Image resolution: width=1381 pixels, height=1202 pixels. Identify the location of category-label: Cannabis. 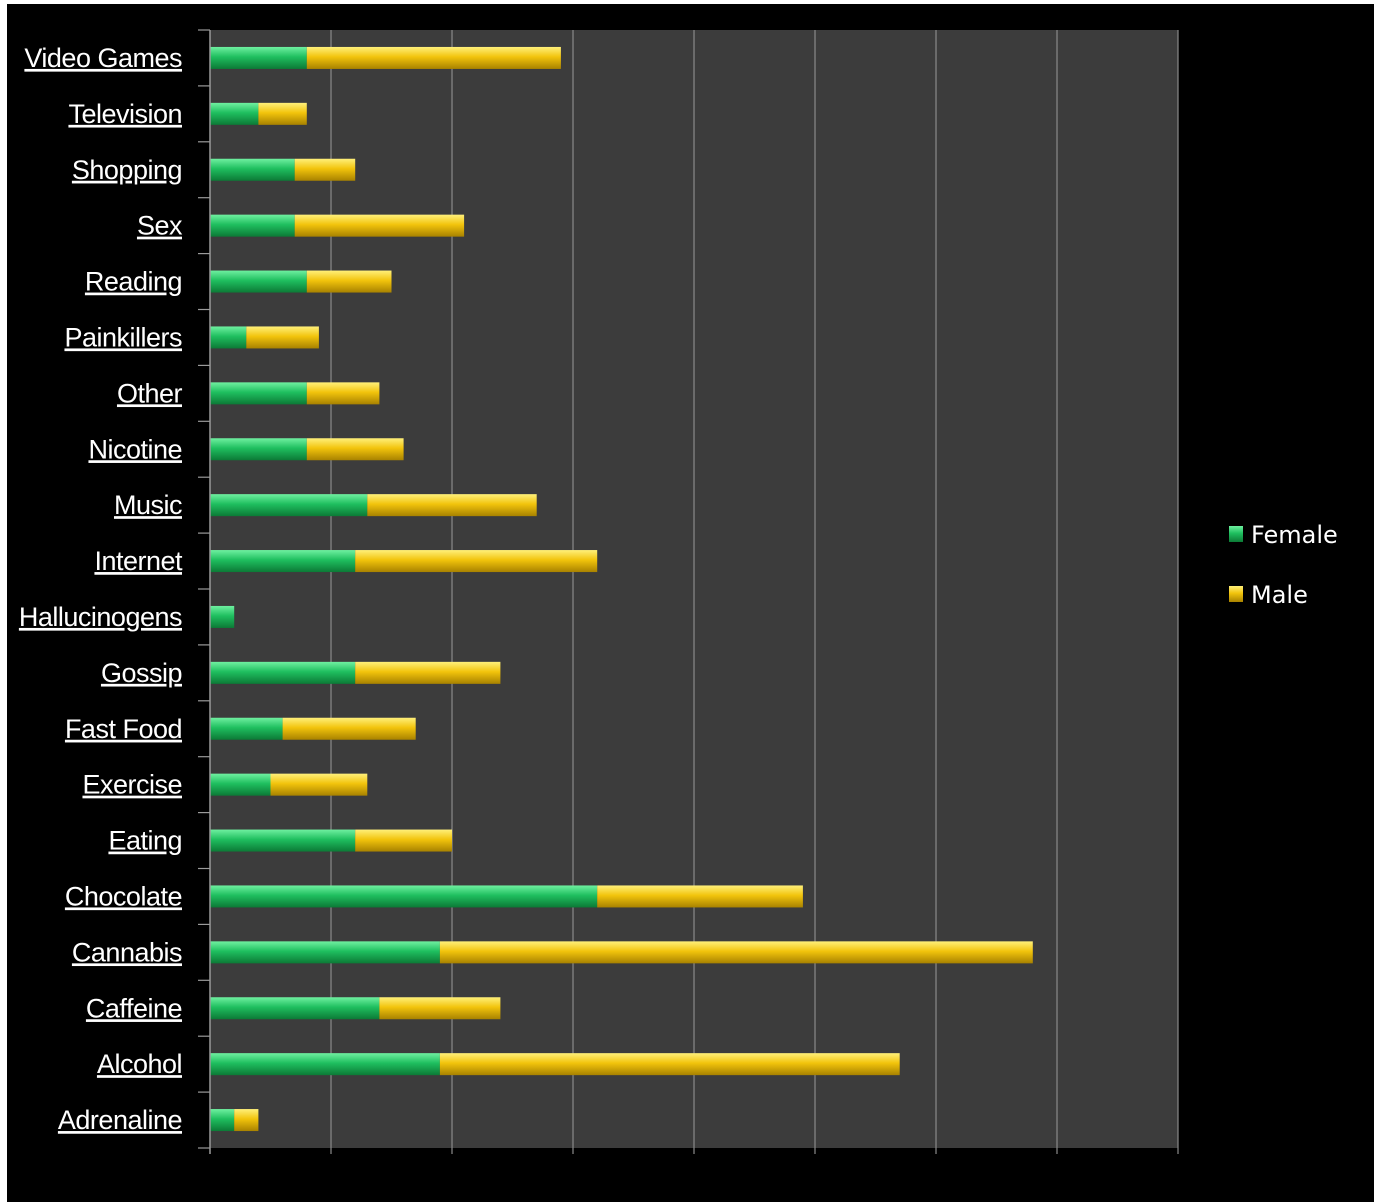
(127, 952).